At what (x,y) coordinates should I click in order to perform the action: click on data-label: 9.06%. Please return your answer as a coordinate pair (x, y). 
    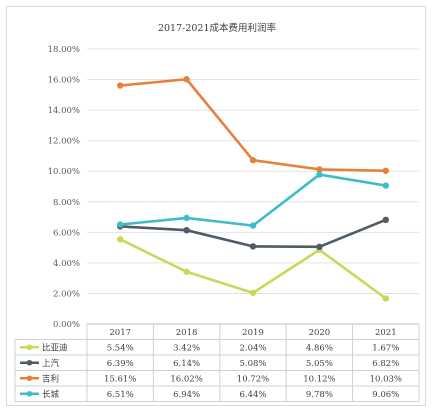
    Looking at the image, I should click on (385, 395).